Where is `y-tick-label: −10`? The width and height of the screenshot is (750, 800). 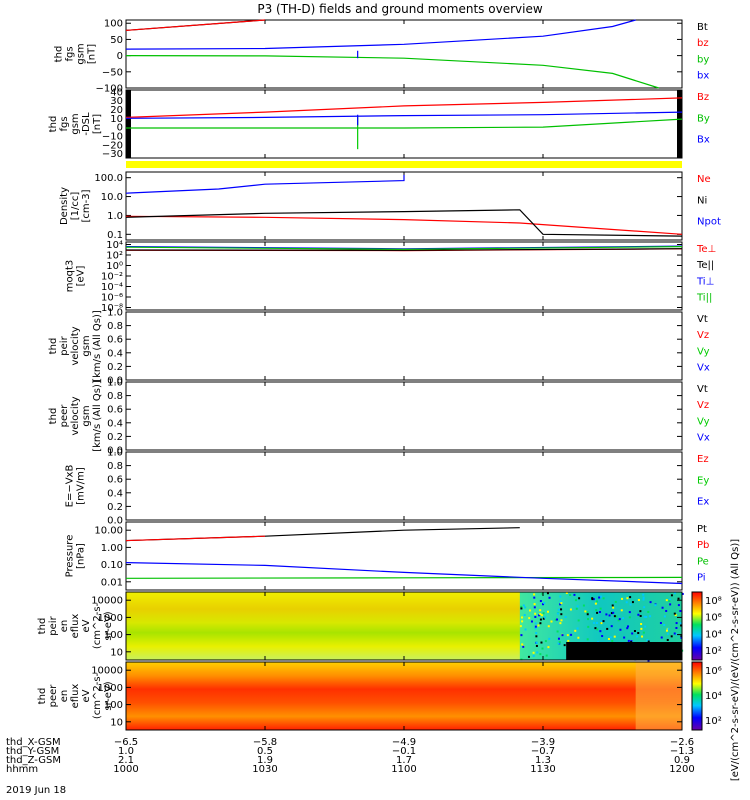
y-tick-label: −10 is located at coordinates (112, 136).